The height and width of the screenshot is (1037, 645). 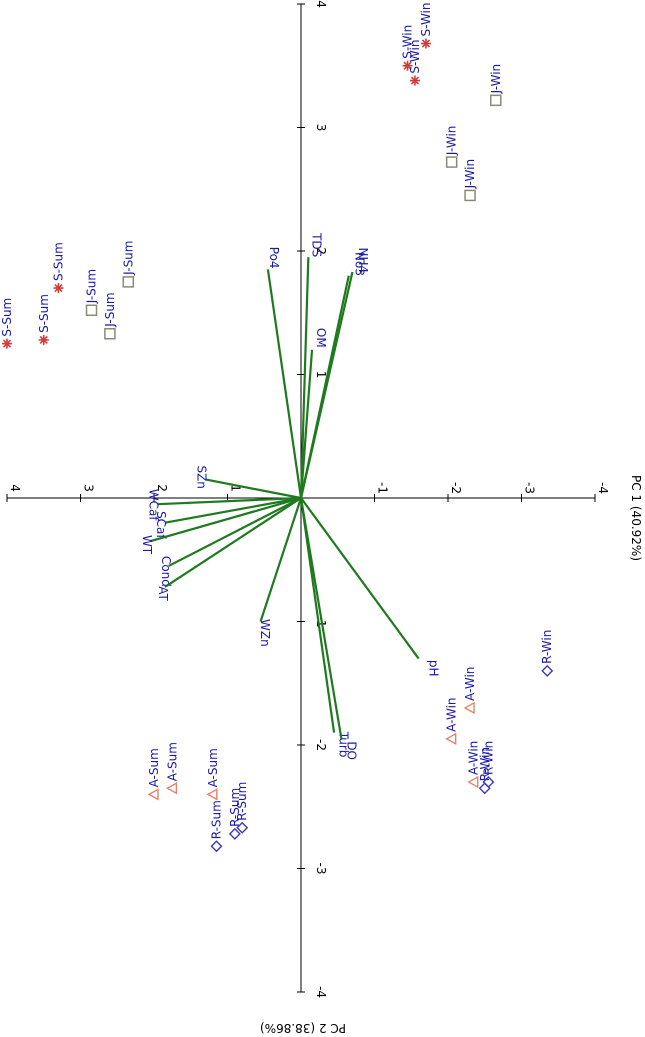 What do you see at coordinates (324, 387) in the screenshot?
I see `loading-vector-no3` at bounding box center [324, 387].